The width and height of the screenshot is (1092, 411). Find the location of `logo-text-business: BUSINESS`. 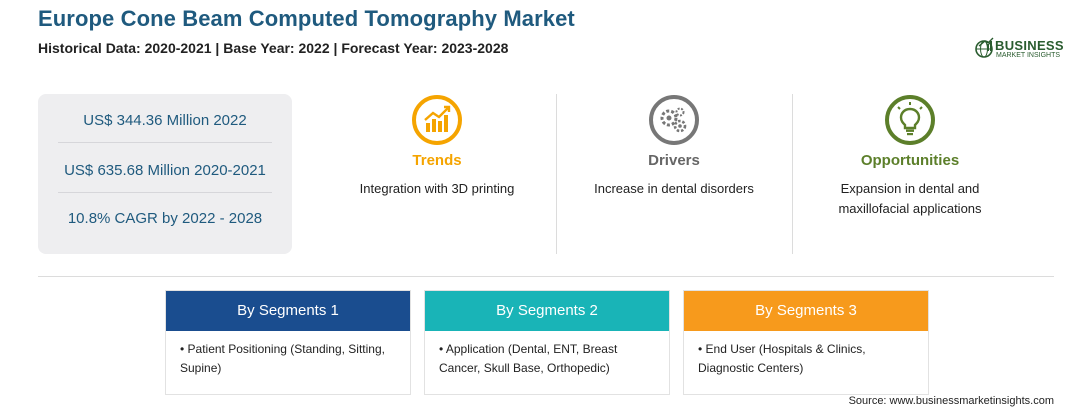

logo-text-business: BUSINESS is located at coordinates (1029, 45).